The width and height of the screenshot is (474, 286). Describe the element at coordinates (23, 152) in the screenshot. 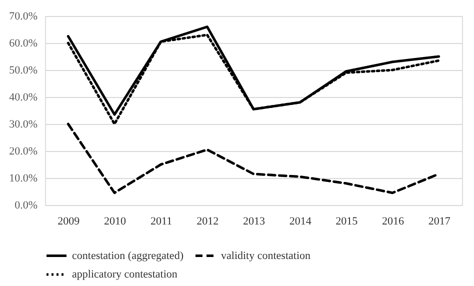

I see `y-tick-label: 20.0%` at that location.